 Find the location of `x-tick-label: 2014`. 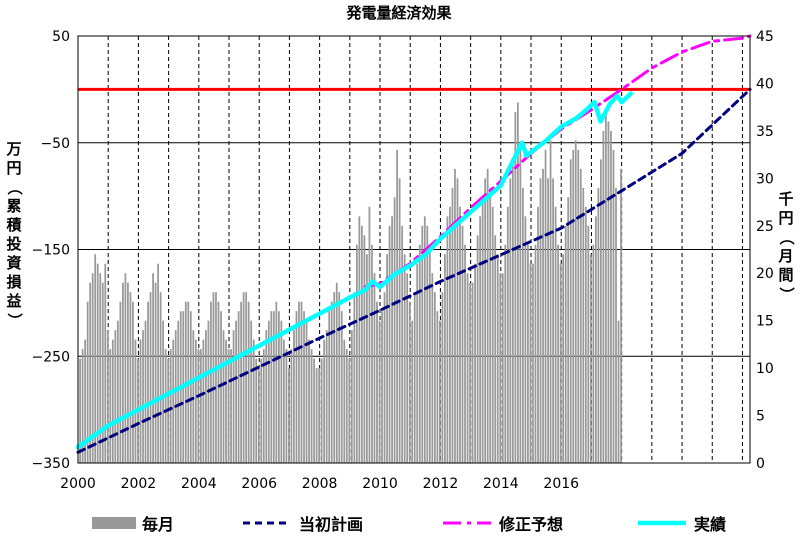

x-tick-label: 2014 is located at coordinates (501, 484).